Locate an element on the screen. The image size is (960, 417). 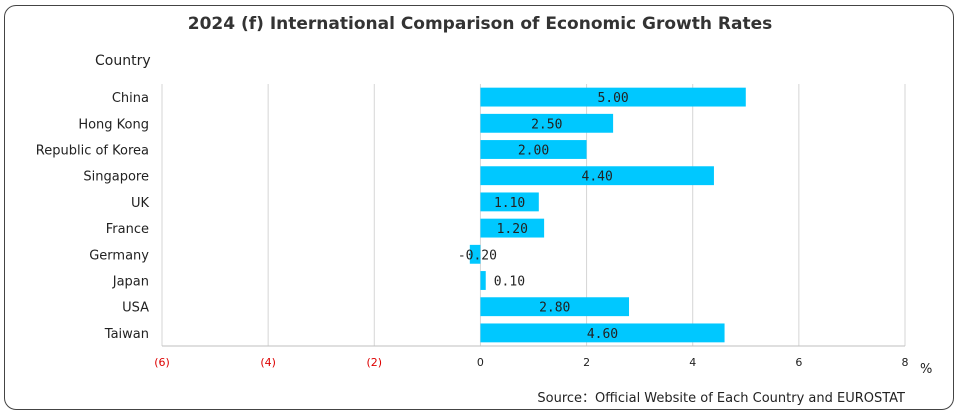
category-label: Taiwan is located at coordinates (126, 334).